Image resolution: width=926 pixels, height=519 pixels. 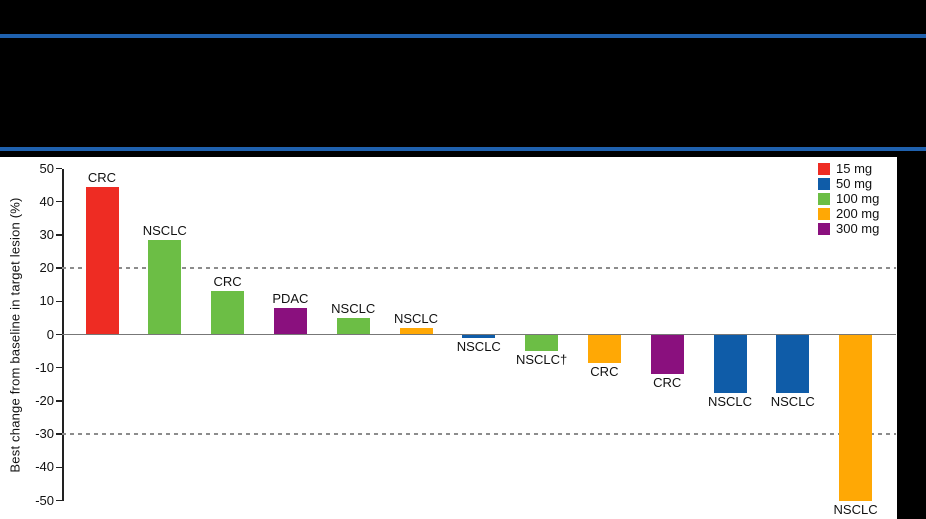 I want to click on banner-rule-top, so click(x=463, y=36).